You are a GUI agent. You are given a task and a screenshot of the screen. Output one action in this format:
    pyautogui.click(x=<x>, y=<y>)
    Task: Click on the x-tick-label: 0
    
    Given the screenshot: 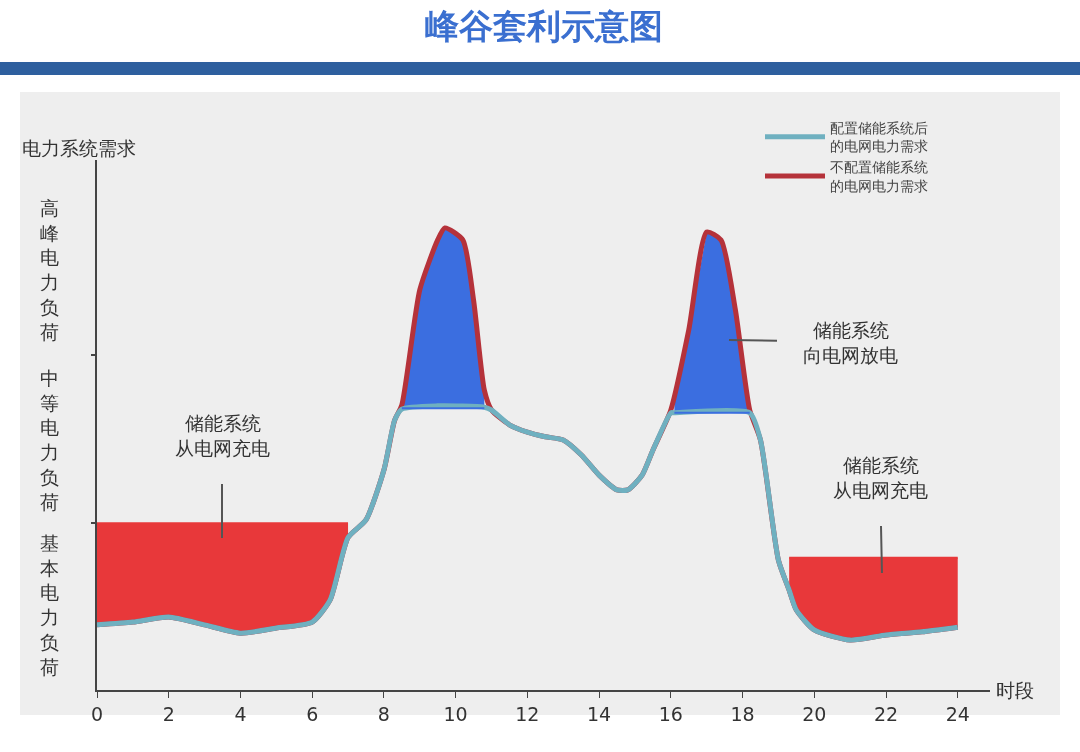 What is the action you would take?
    pyautogui.click(x=97, y=713)
    